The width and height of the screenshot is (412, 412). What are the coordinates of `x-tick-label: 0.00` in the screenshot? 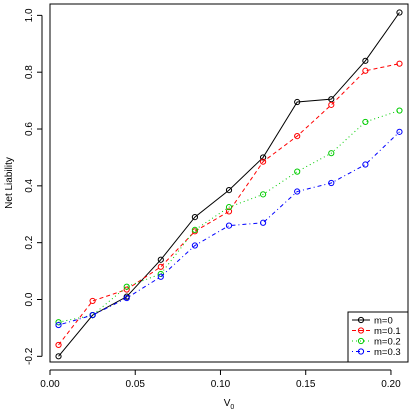 It's located at (50, 384).